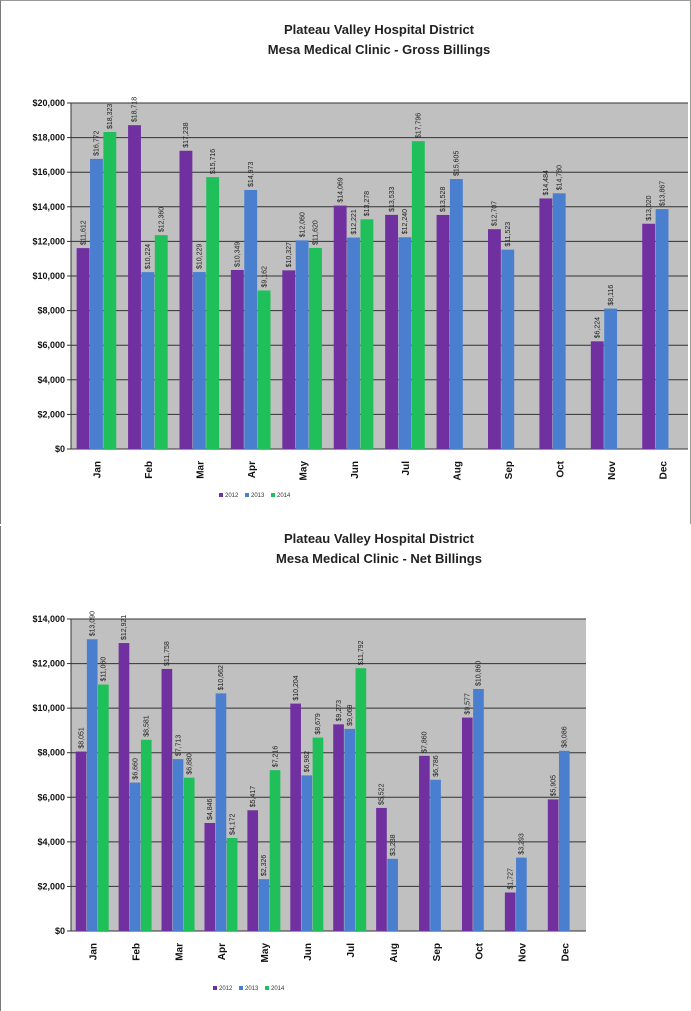  Describe the element at coordinates (200, 256) in the screenshot. I see `data-label: $10,229` at that location.